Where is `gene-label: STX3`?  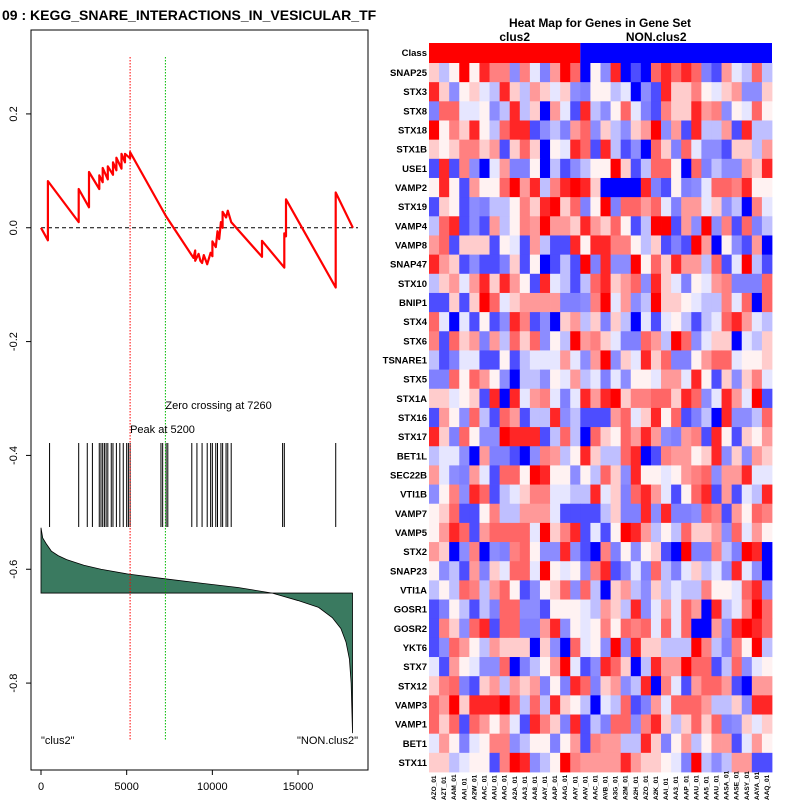 gene-label: STX3 is located at coordinates (415, 92).